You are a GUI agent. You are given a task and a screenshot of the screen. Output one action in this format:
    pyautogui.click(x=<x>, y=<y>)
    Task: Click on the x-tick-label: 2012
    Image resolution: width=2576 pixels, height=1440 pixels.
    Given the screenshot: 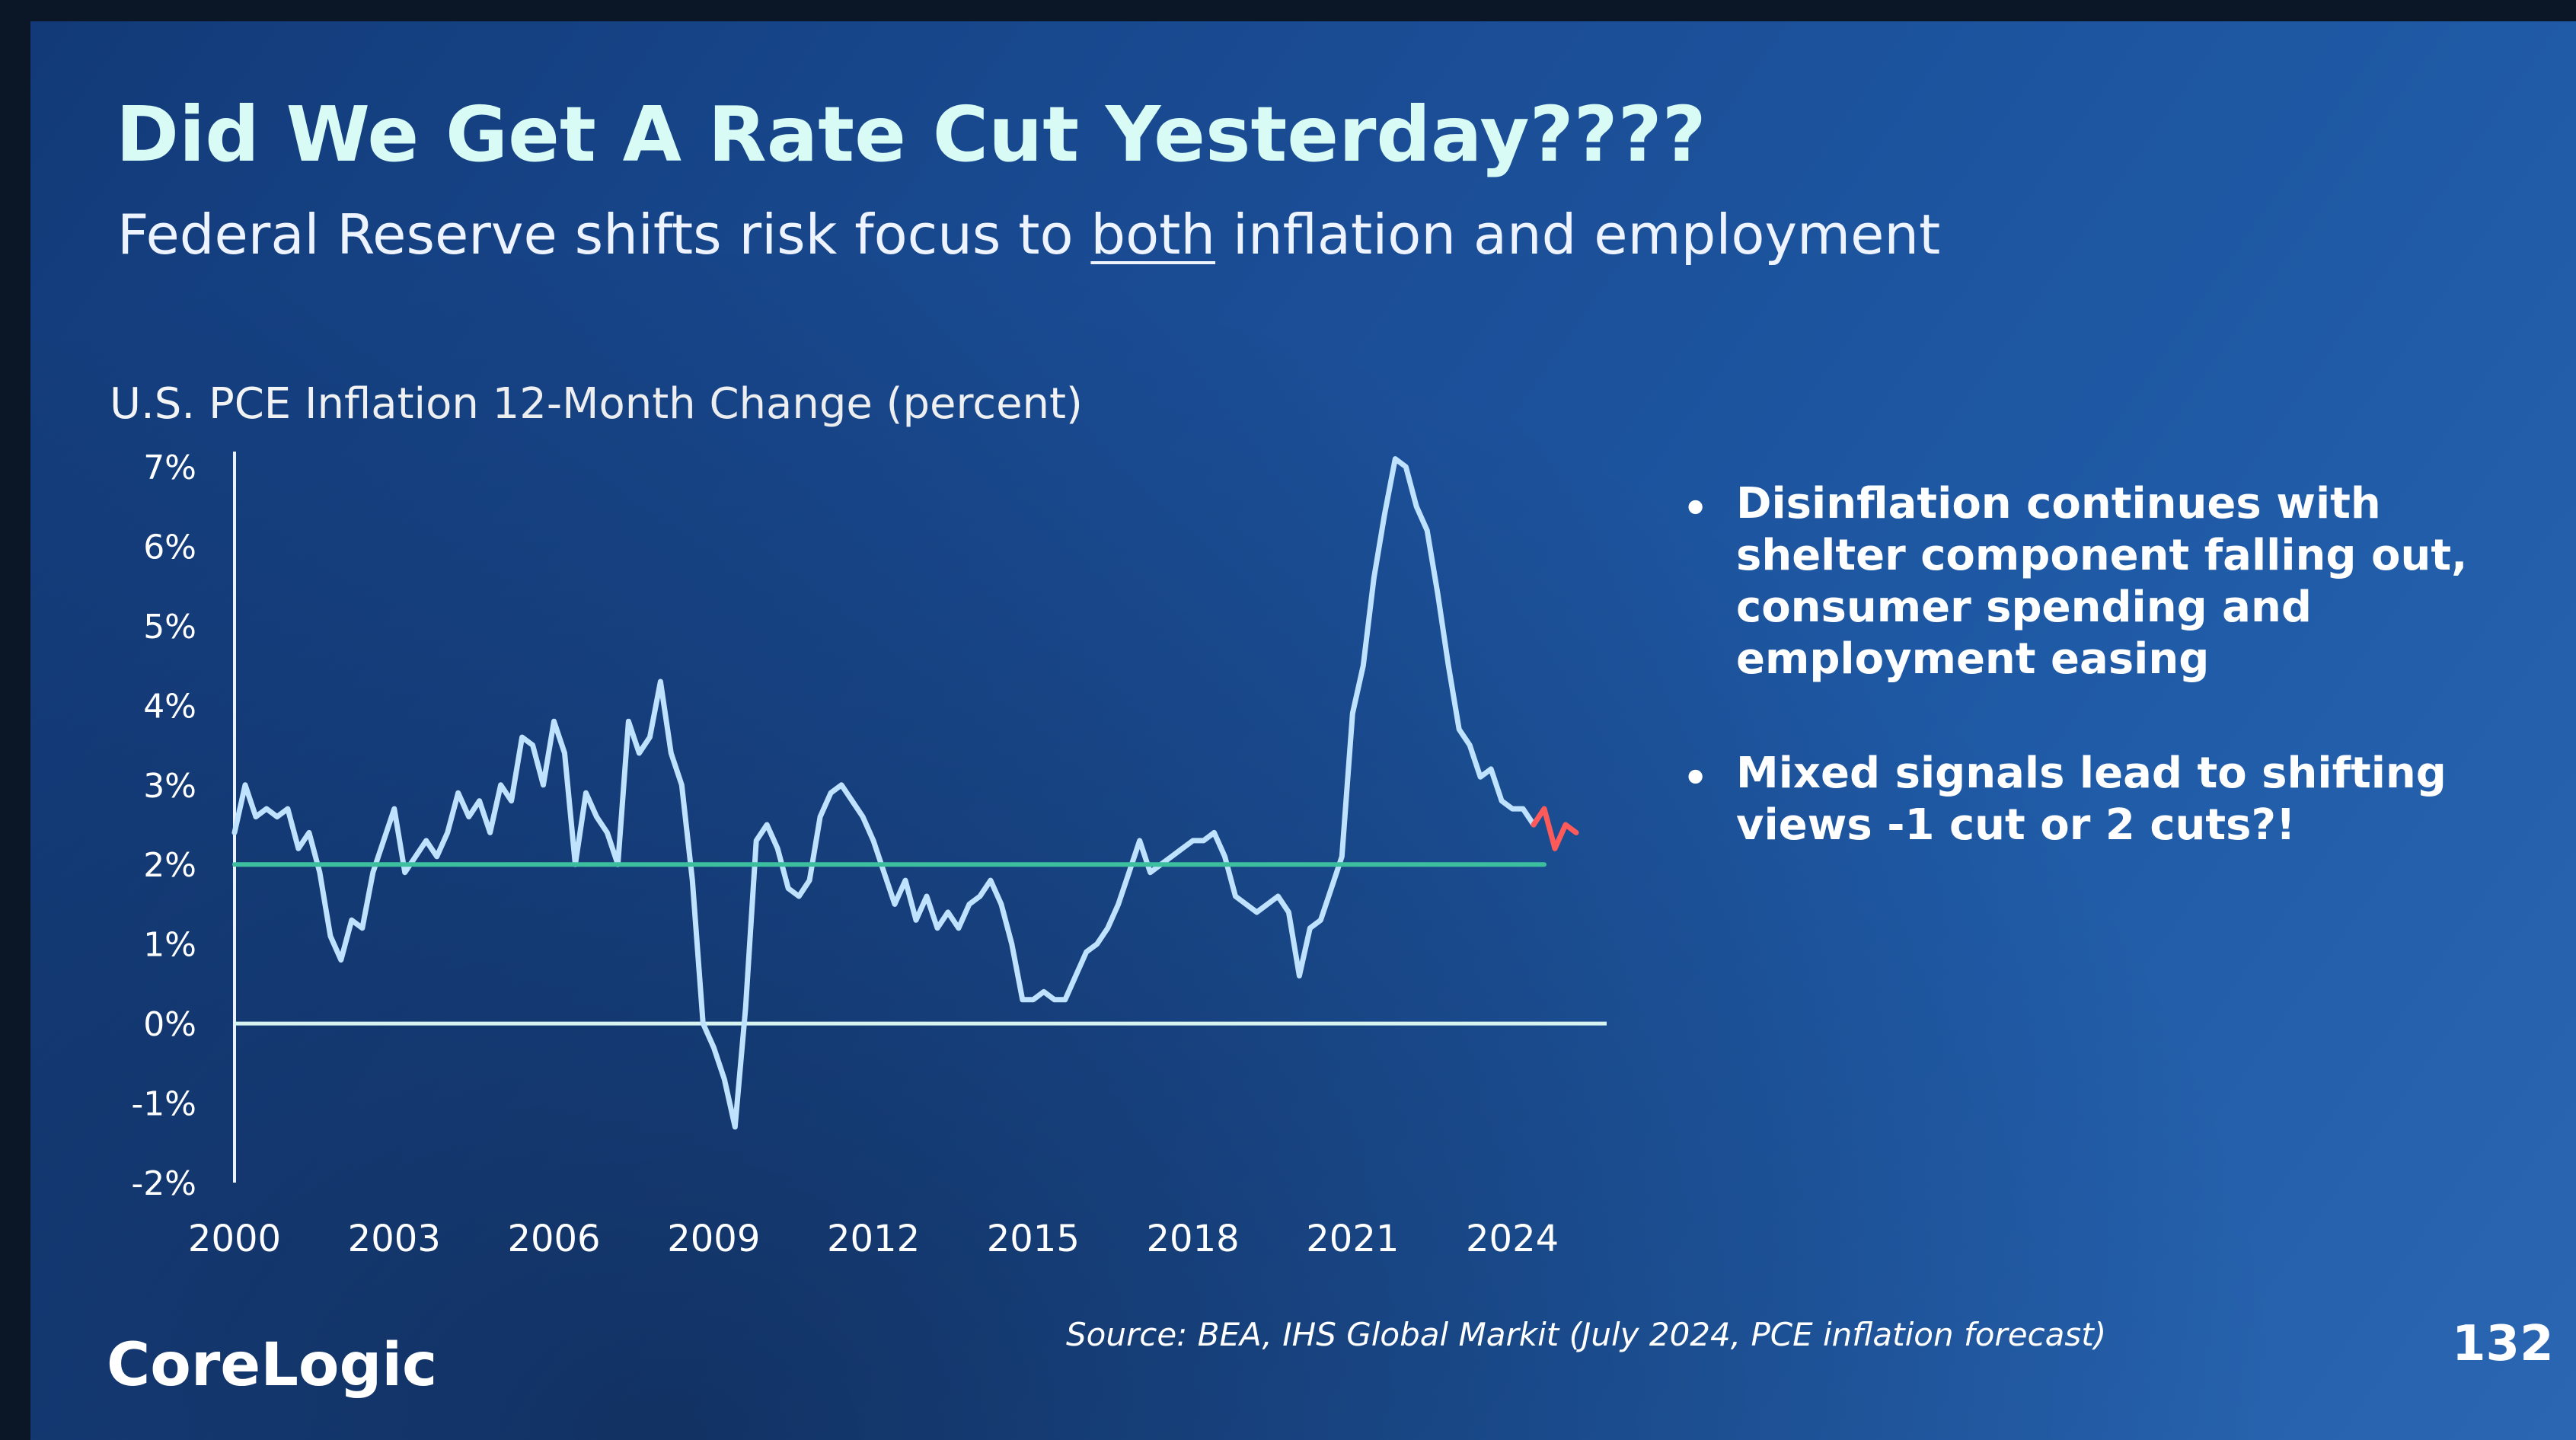 What is the action you would take?
    pyautogui.click(x=873, y=1239)
    